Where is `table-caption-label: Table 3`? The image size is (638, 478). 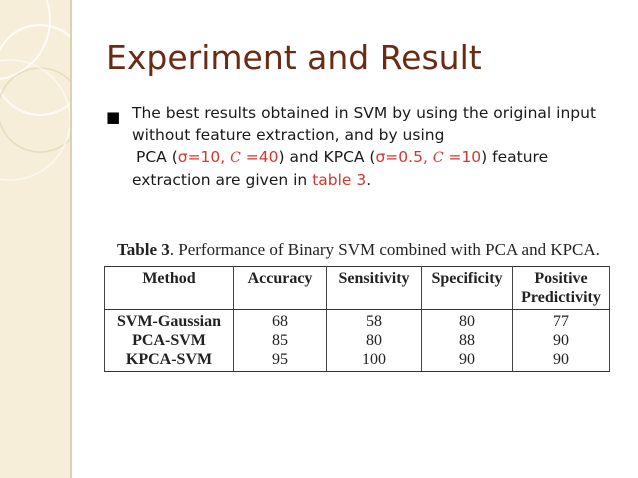
table-caption-label: Table 3 is located at coordinates (143, 249).